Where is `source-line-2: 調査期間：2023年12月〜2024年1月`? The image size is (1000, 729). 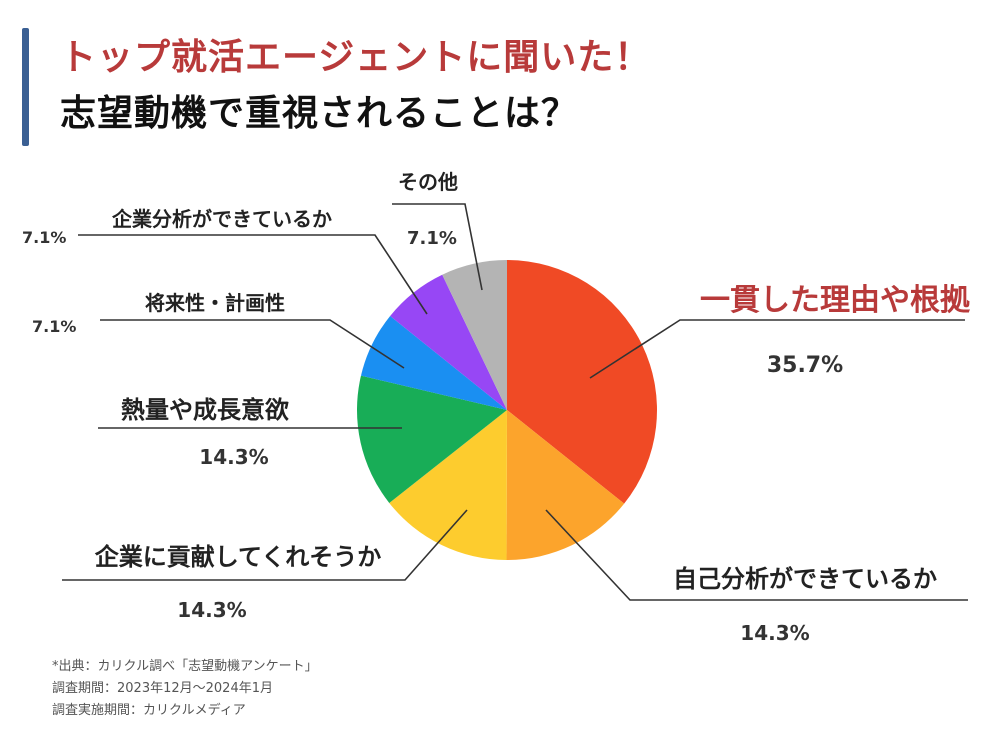
source-line-2: 調査期間：2023年12月〜2024年1月 is located at coordinates (162, 688).